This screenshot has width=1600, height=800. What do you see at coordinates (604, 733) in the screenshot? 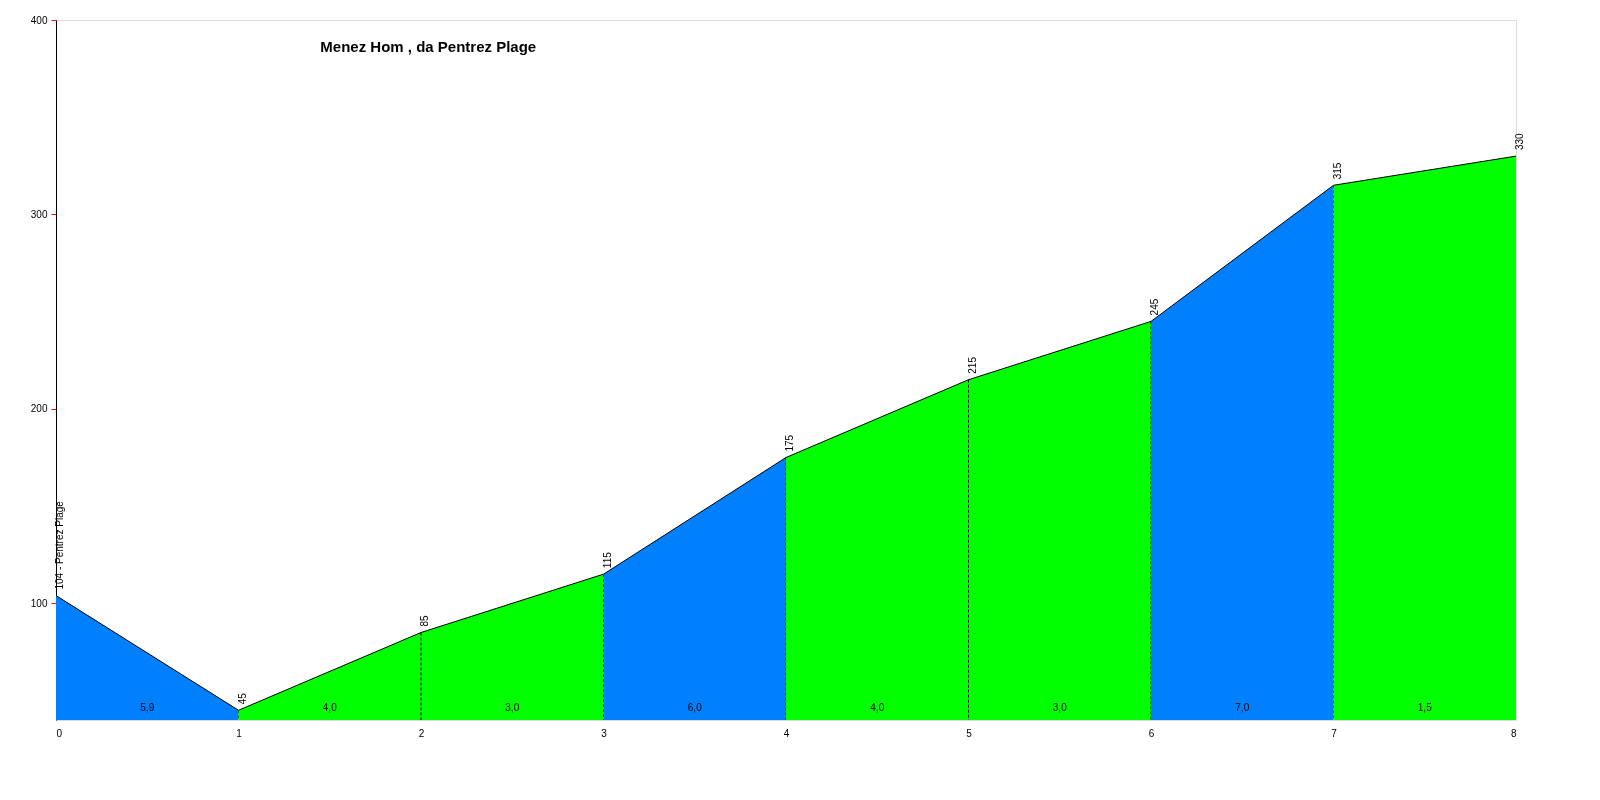
I see `x-tick-label: 3` at bounding box center [604, 733].